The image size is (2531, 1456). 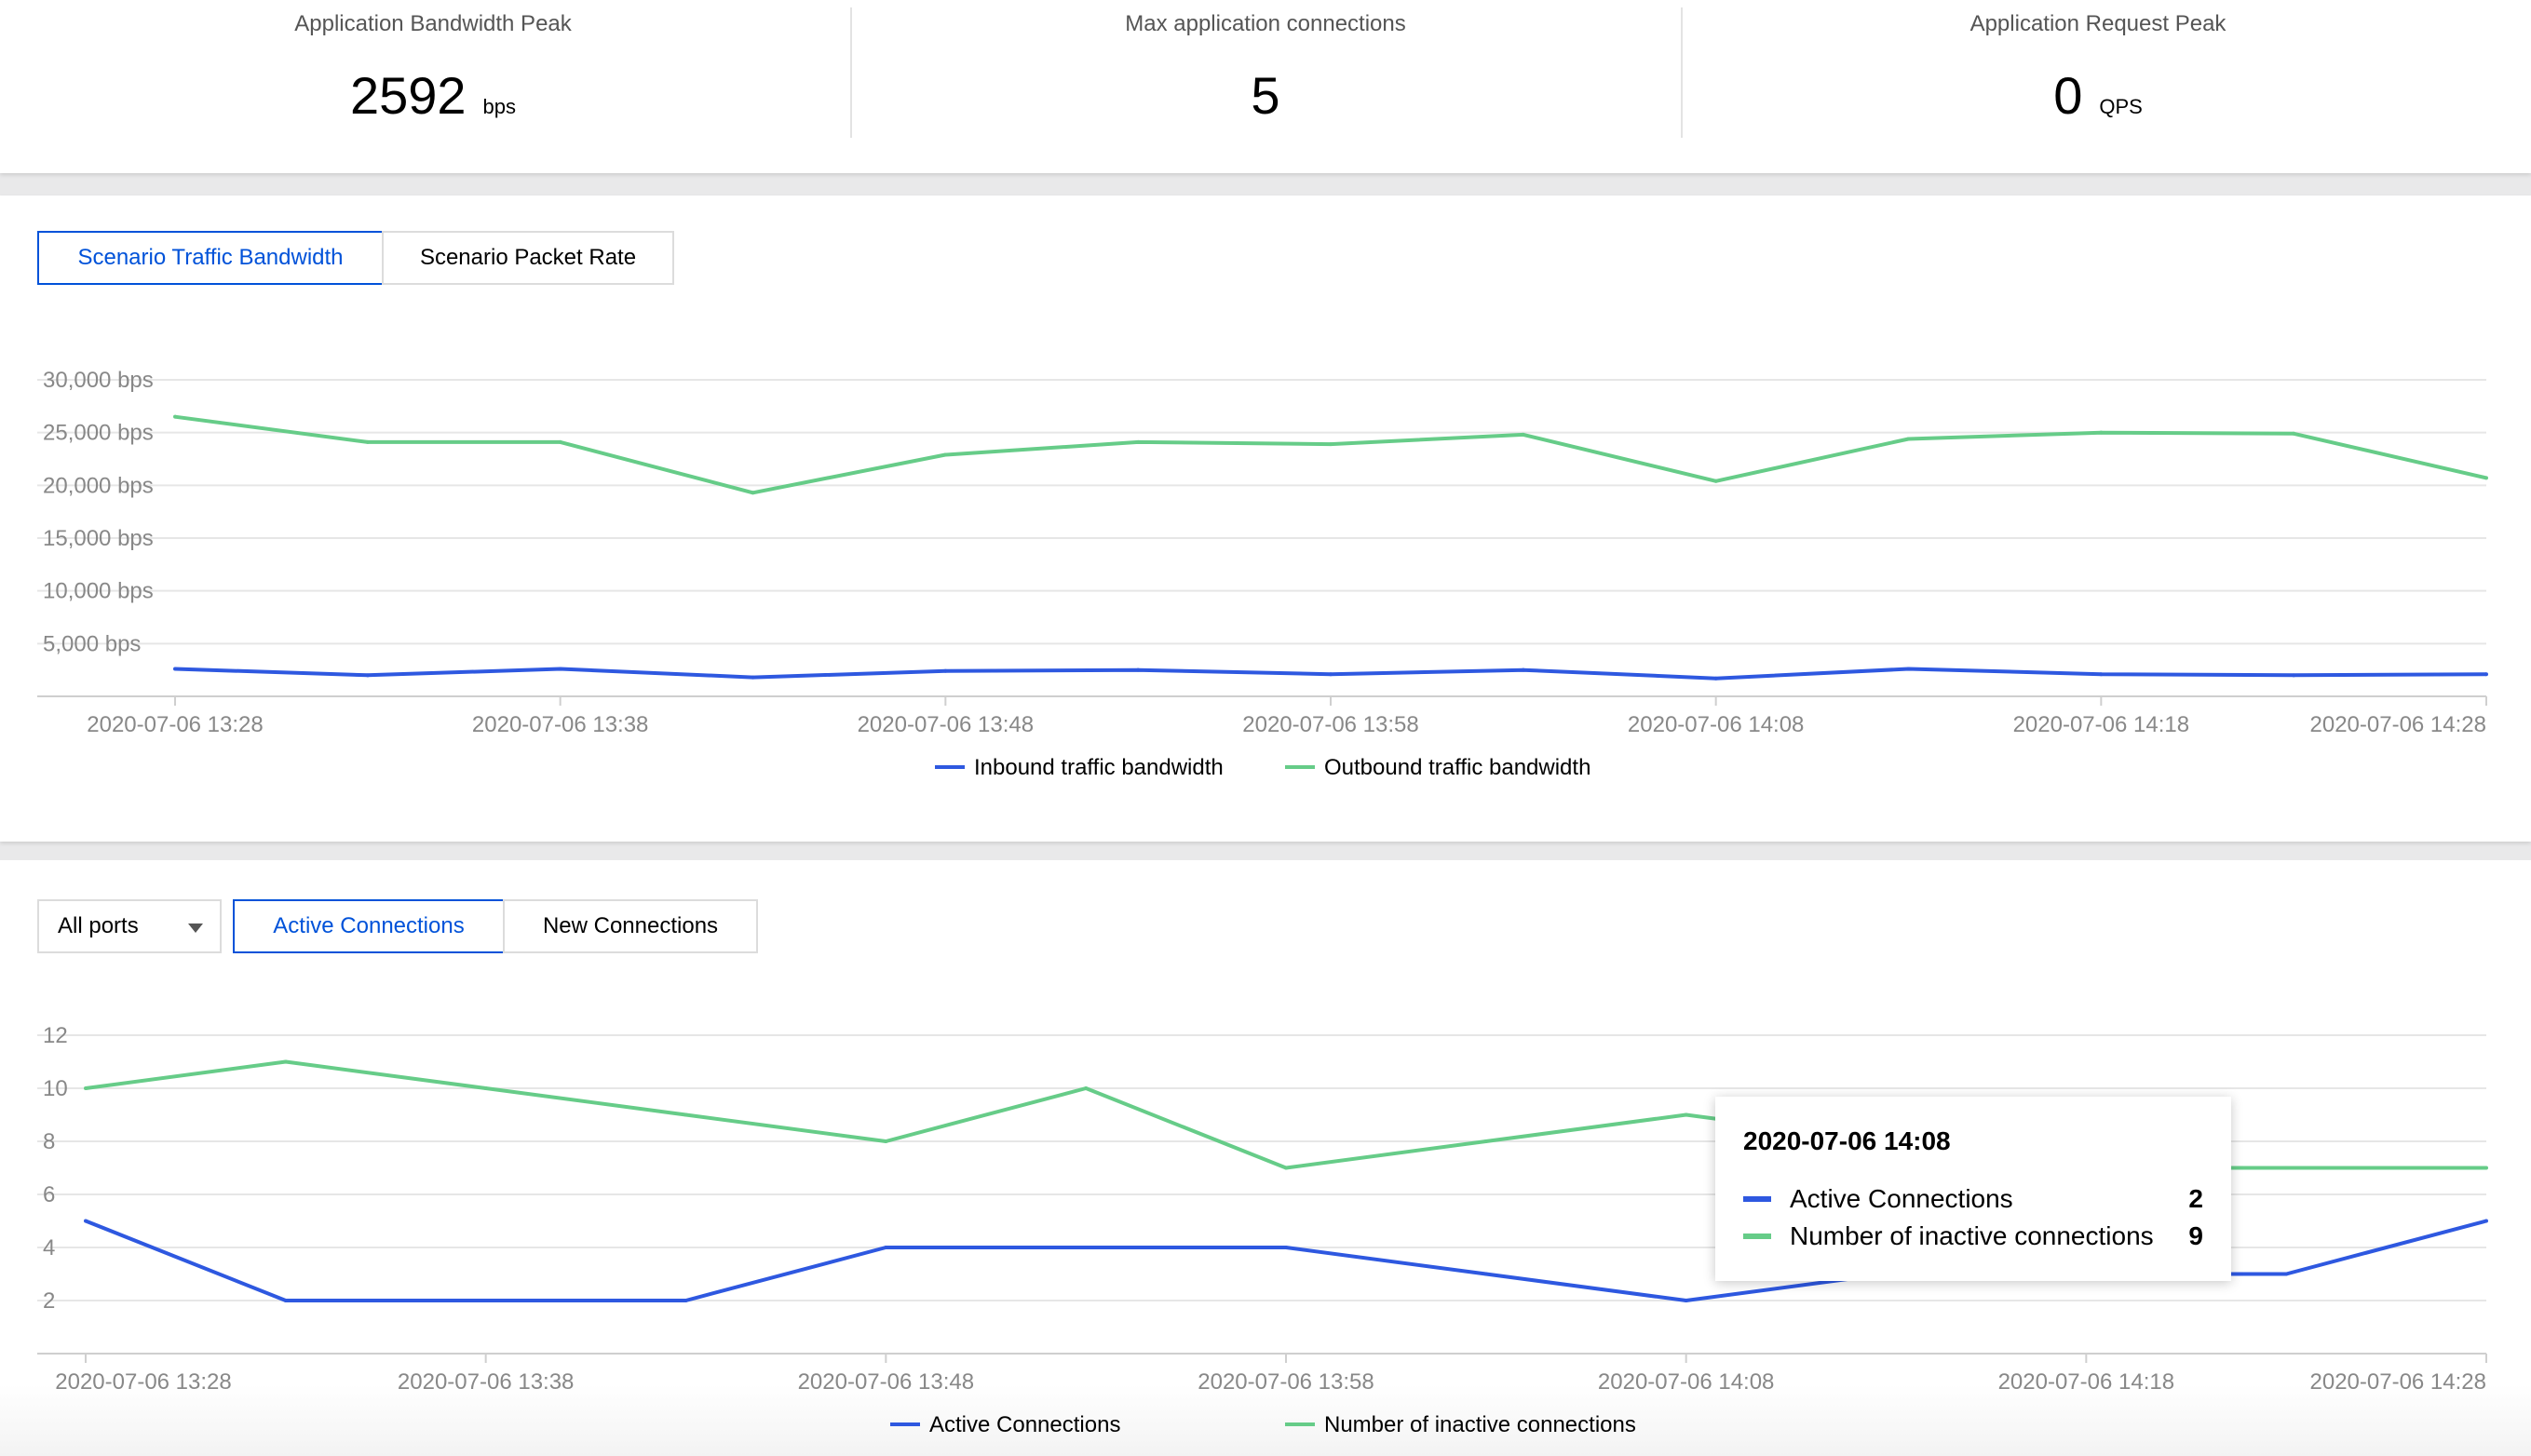 I want to click on y-tick-label: 8, so click(x=49, y=1141).